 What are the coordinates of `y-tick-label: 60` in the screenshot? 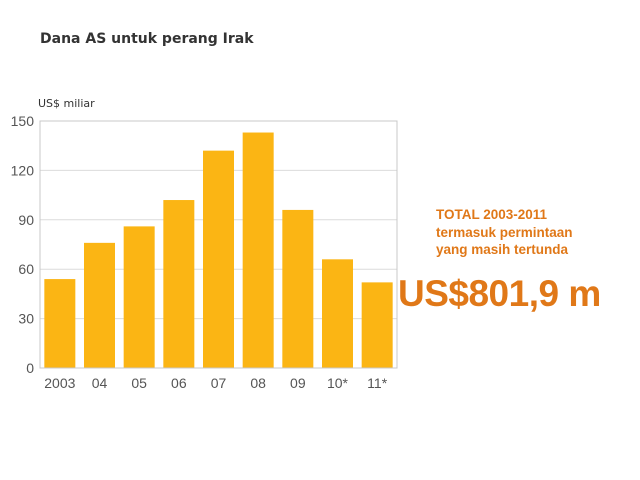 It's located at (26, 269).